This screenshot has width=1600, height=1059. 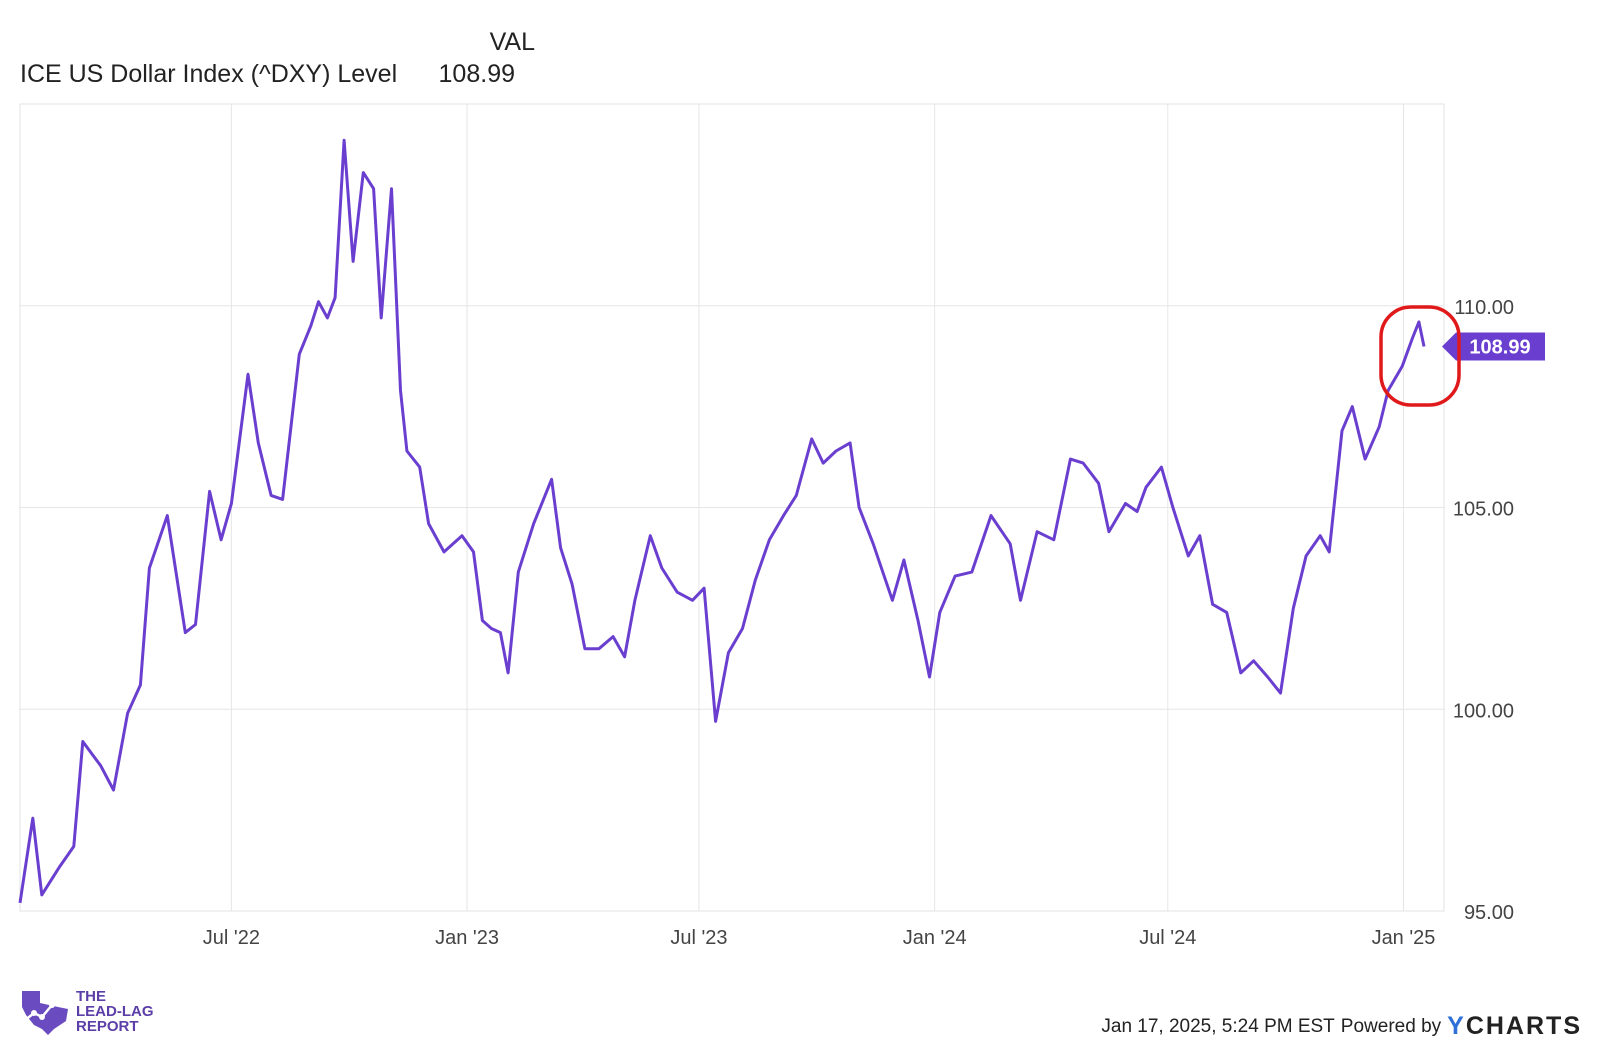 I want to click on y-axis-ticks: 110.00 105.00 100.00 95.00, so click(x=1483, y=610).